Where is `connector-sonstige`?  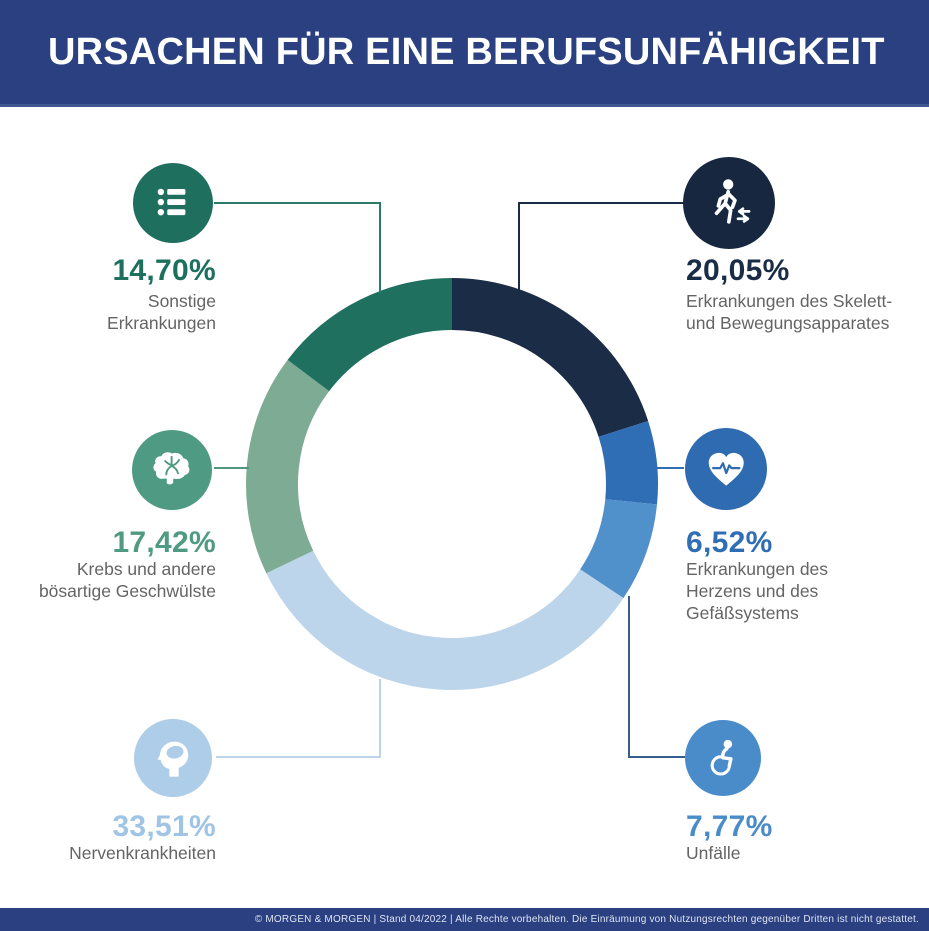 connector-sonstige is located at coordinates (297, 247).